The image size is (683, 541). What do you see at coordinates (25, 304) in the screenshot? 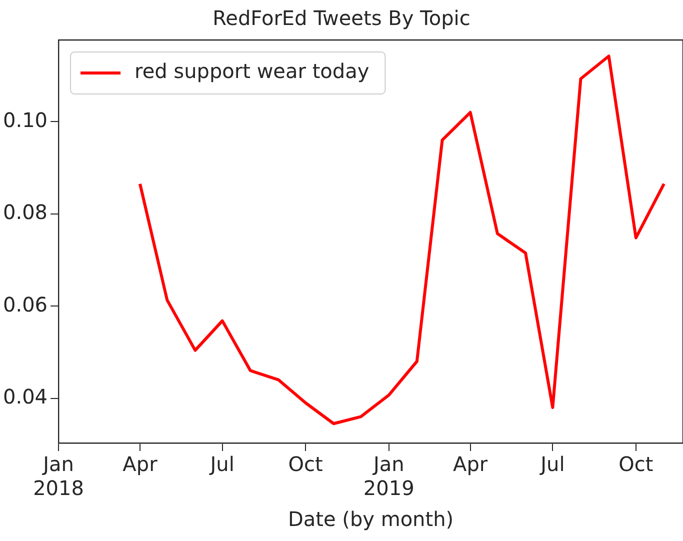
I see `y-tick-label: 0.06` at bounding box center [25, 304].